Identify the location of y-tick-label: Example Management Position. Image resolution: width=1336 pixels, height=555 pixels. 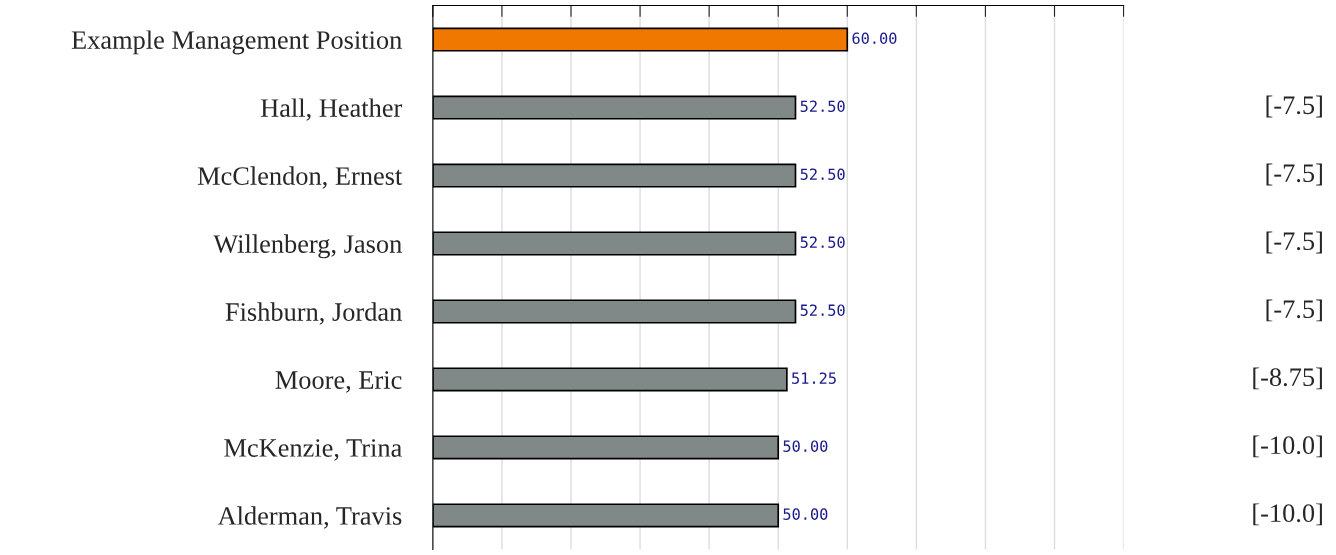
(236, 42).